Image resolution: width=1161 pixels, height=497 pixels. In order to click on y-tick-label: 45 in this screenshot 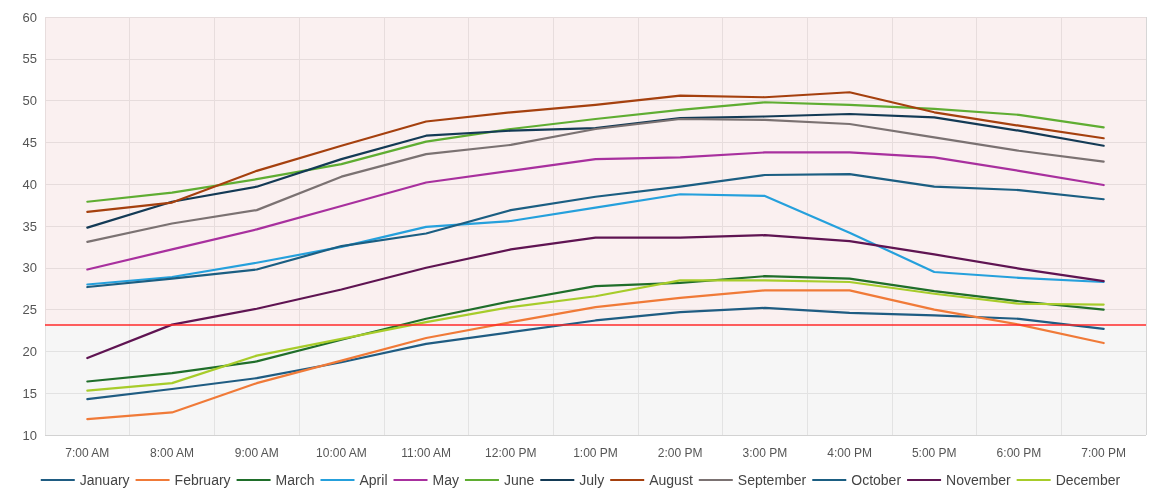, I will do `click(29, 142)`.